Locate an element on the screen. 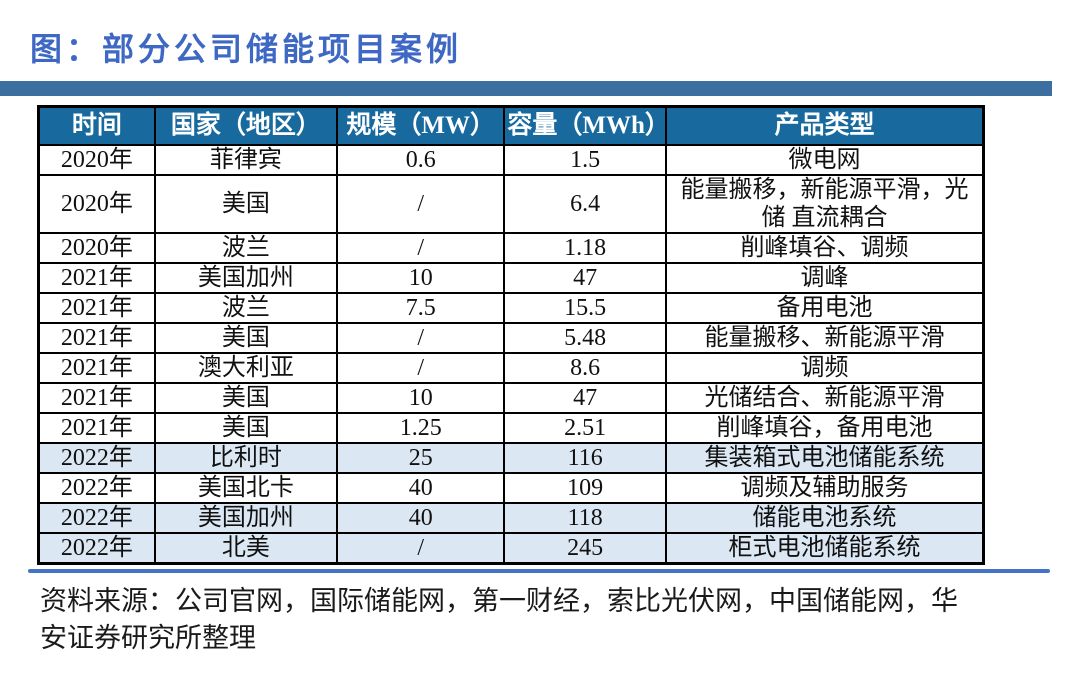  cell-product: 能量搬移，新能源平滑，光储 直流耦合 is located at coordinates (824, 204).